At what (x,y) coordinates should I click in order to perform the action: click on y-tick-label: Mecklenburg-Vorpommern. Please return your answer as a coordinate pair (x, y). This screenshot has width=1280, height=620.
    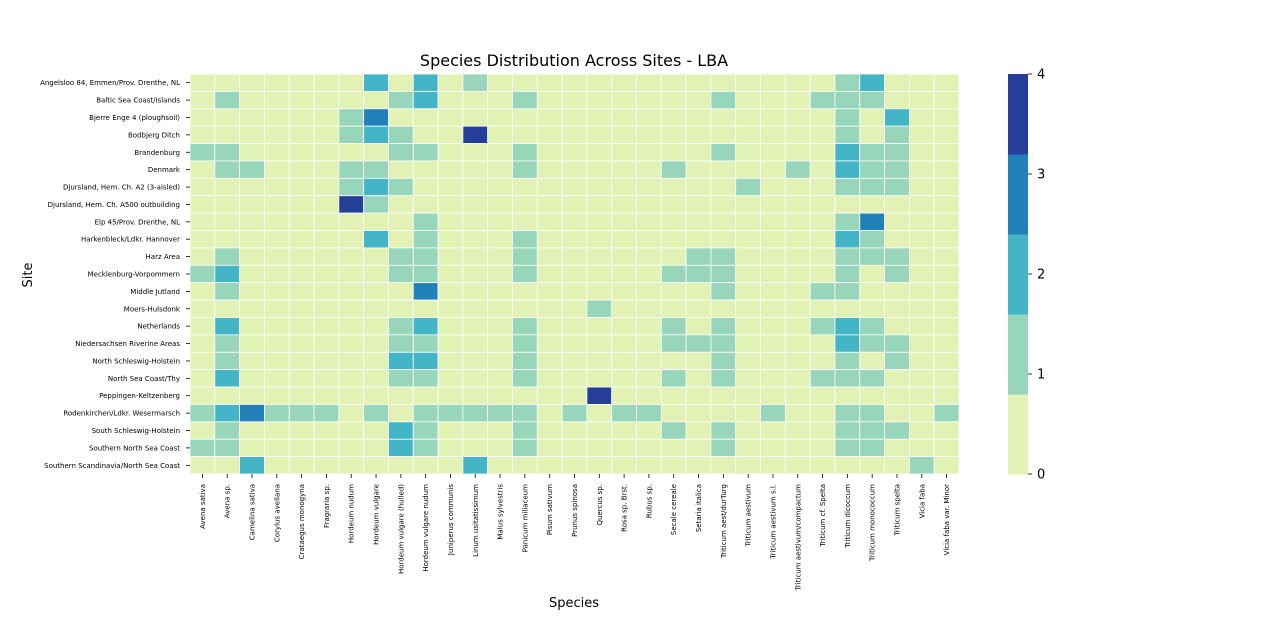
    Looking at the image, I should click on (134, 275).